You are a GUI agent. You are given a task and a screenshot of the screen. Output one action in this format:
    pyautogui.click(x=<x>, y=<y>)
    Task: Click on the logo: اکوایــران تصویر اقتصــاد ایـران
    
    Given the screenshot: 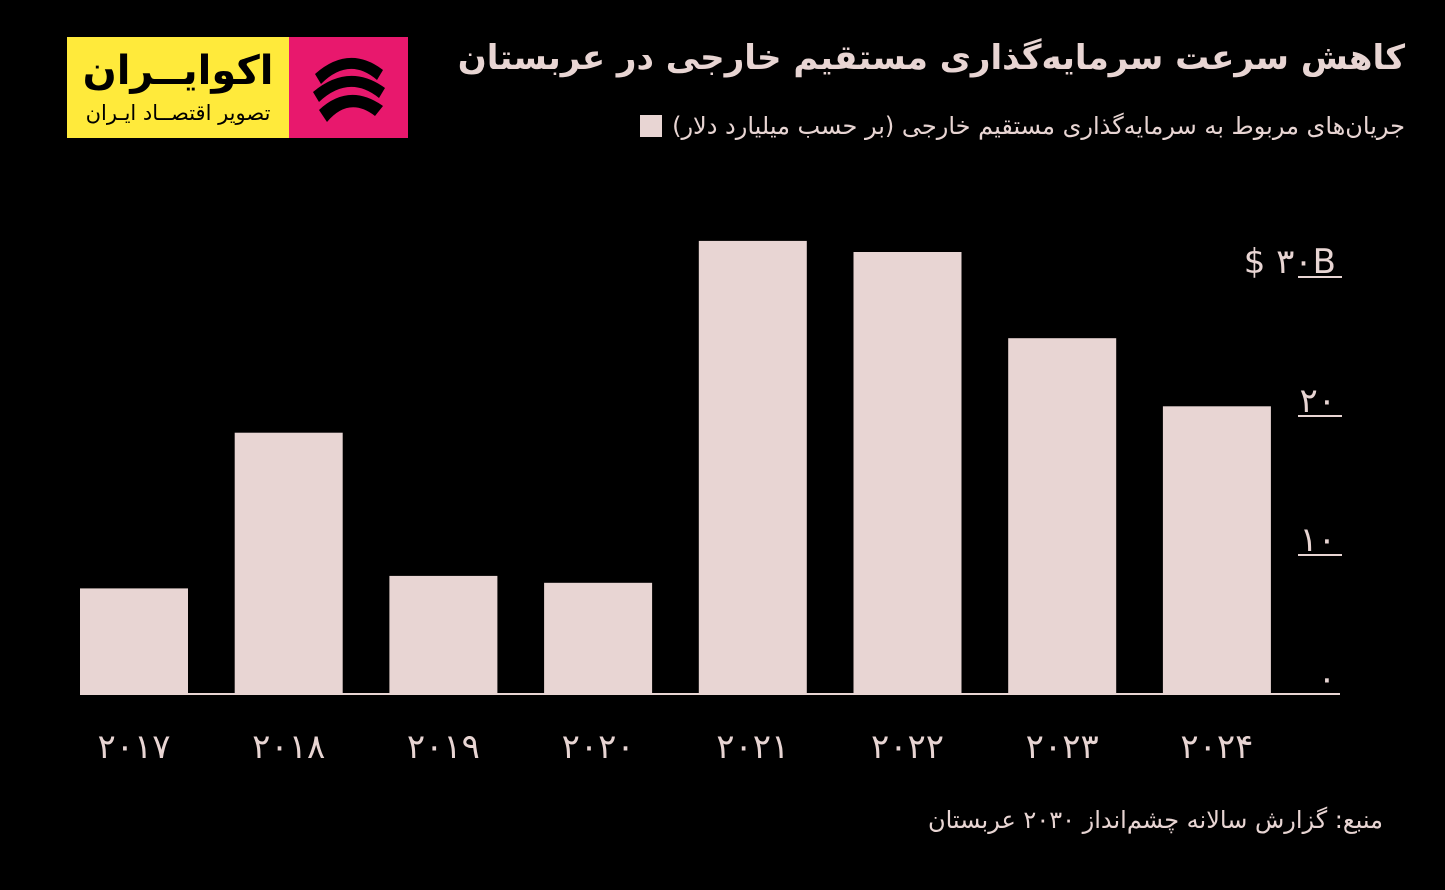 What is the action you would take?
    pyautogui.click(x=237, y=87)
    